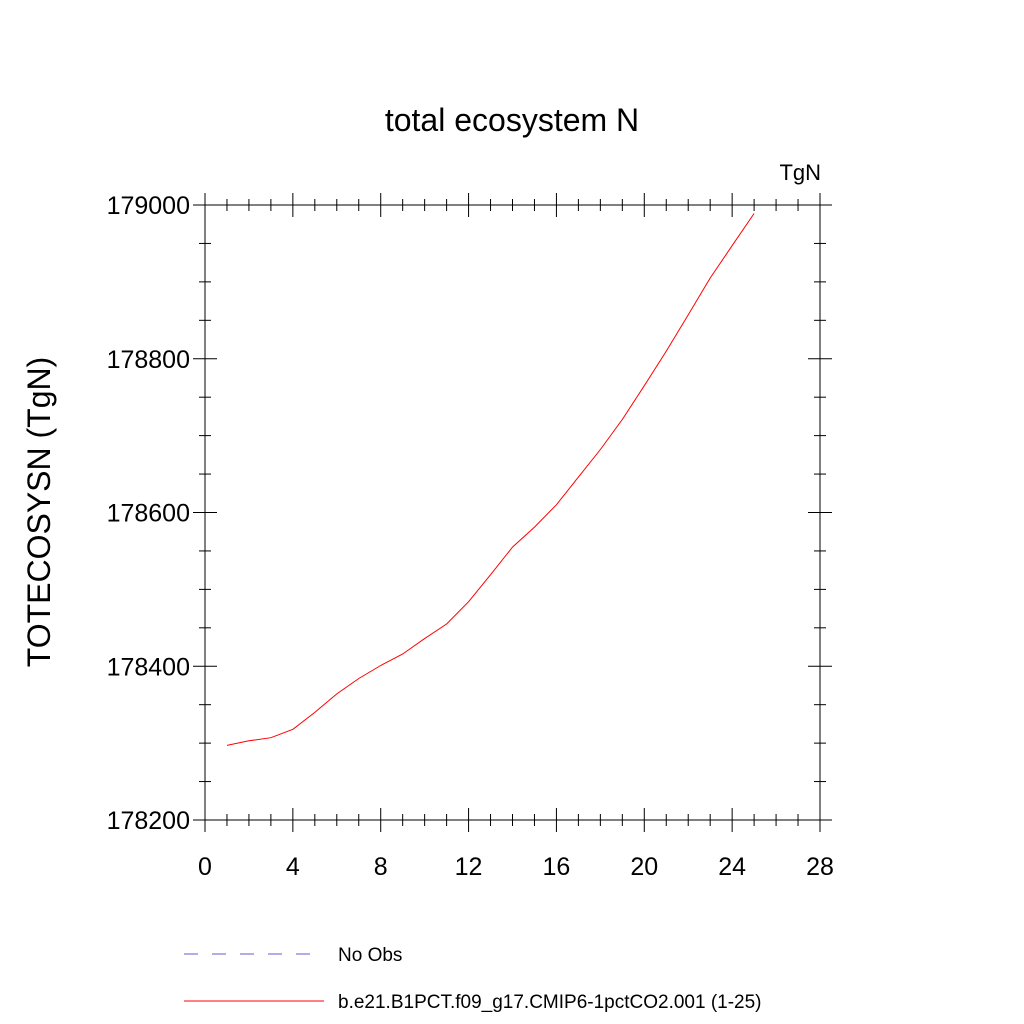 The image size is (1024, 1024). Describe the element at coordinates (39, 512) in the screenshot. I see `y-axis-label: TOTECOSYSN (TgN)` at that location.